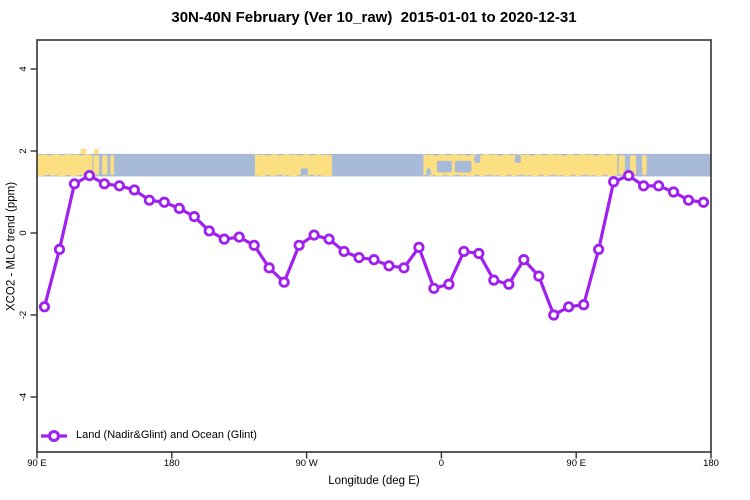 Image resolution: width=750 pixels, height=500 pixels. I want to click on y-tick-label: -4, so click(23, 397).